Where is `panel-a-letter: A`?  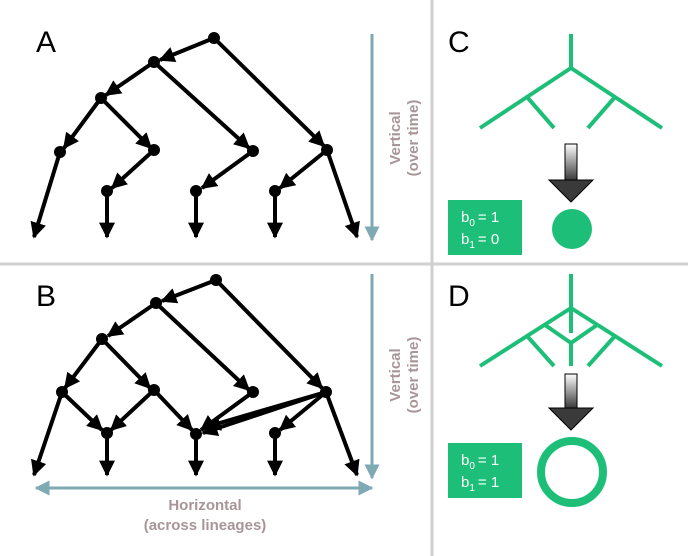 panel-a-letter: A is located at coordinates (46, 42).